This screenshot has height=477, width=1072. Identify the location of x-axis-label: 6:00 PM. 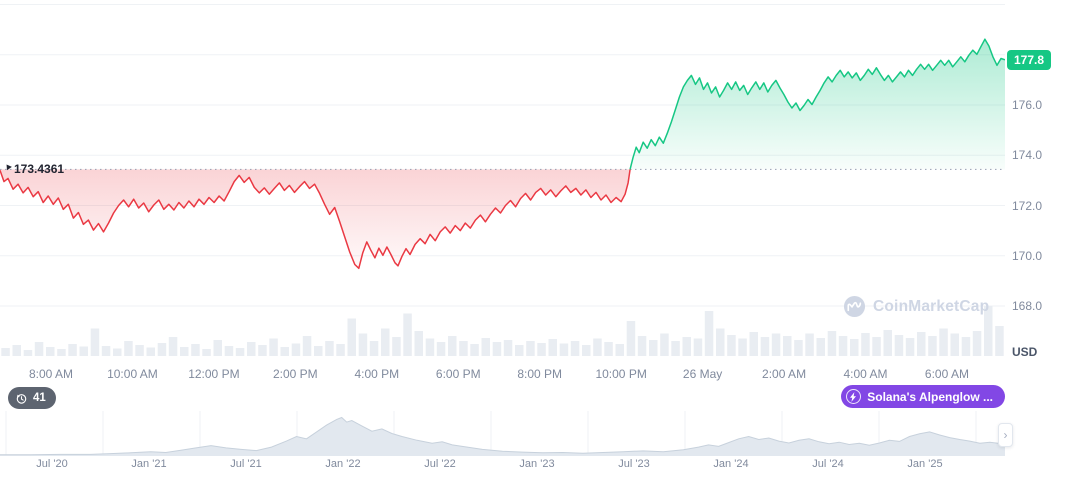
(458, 374).